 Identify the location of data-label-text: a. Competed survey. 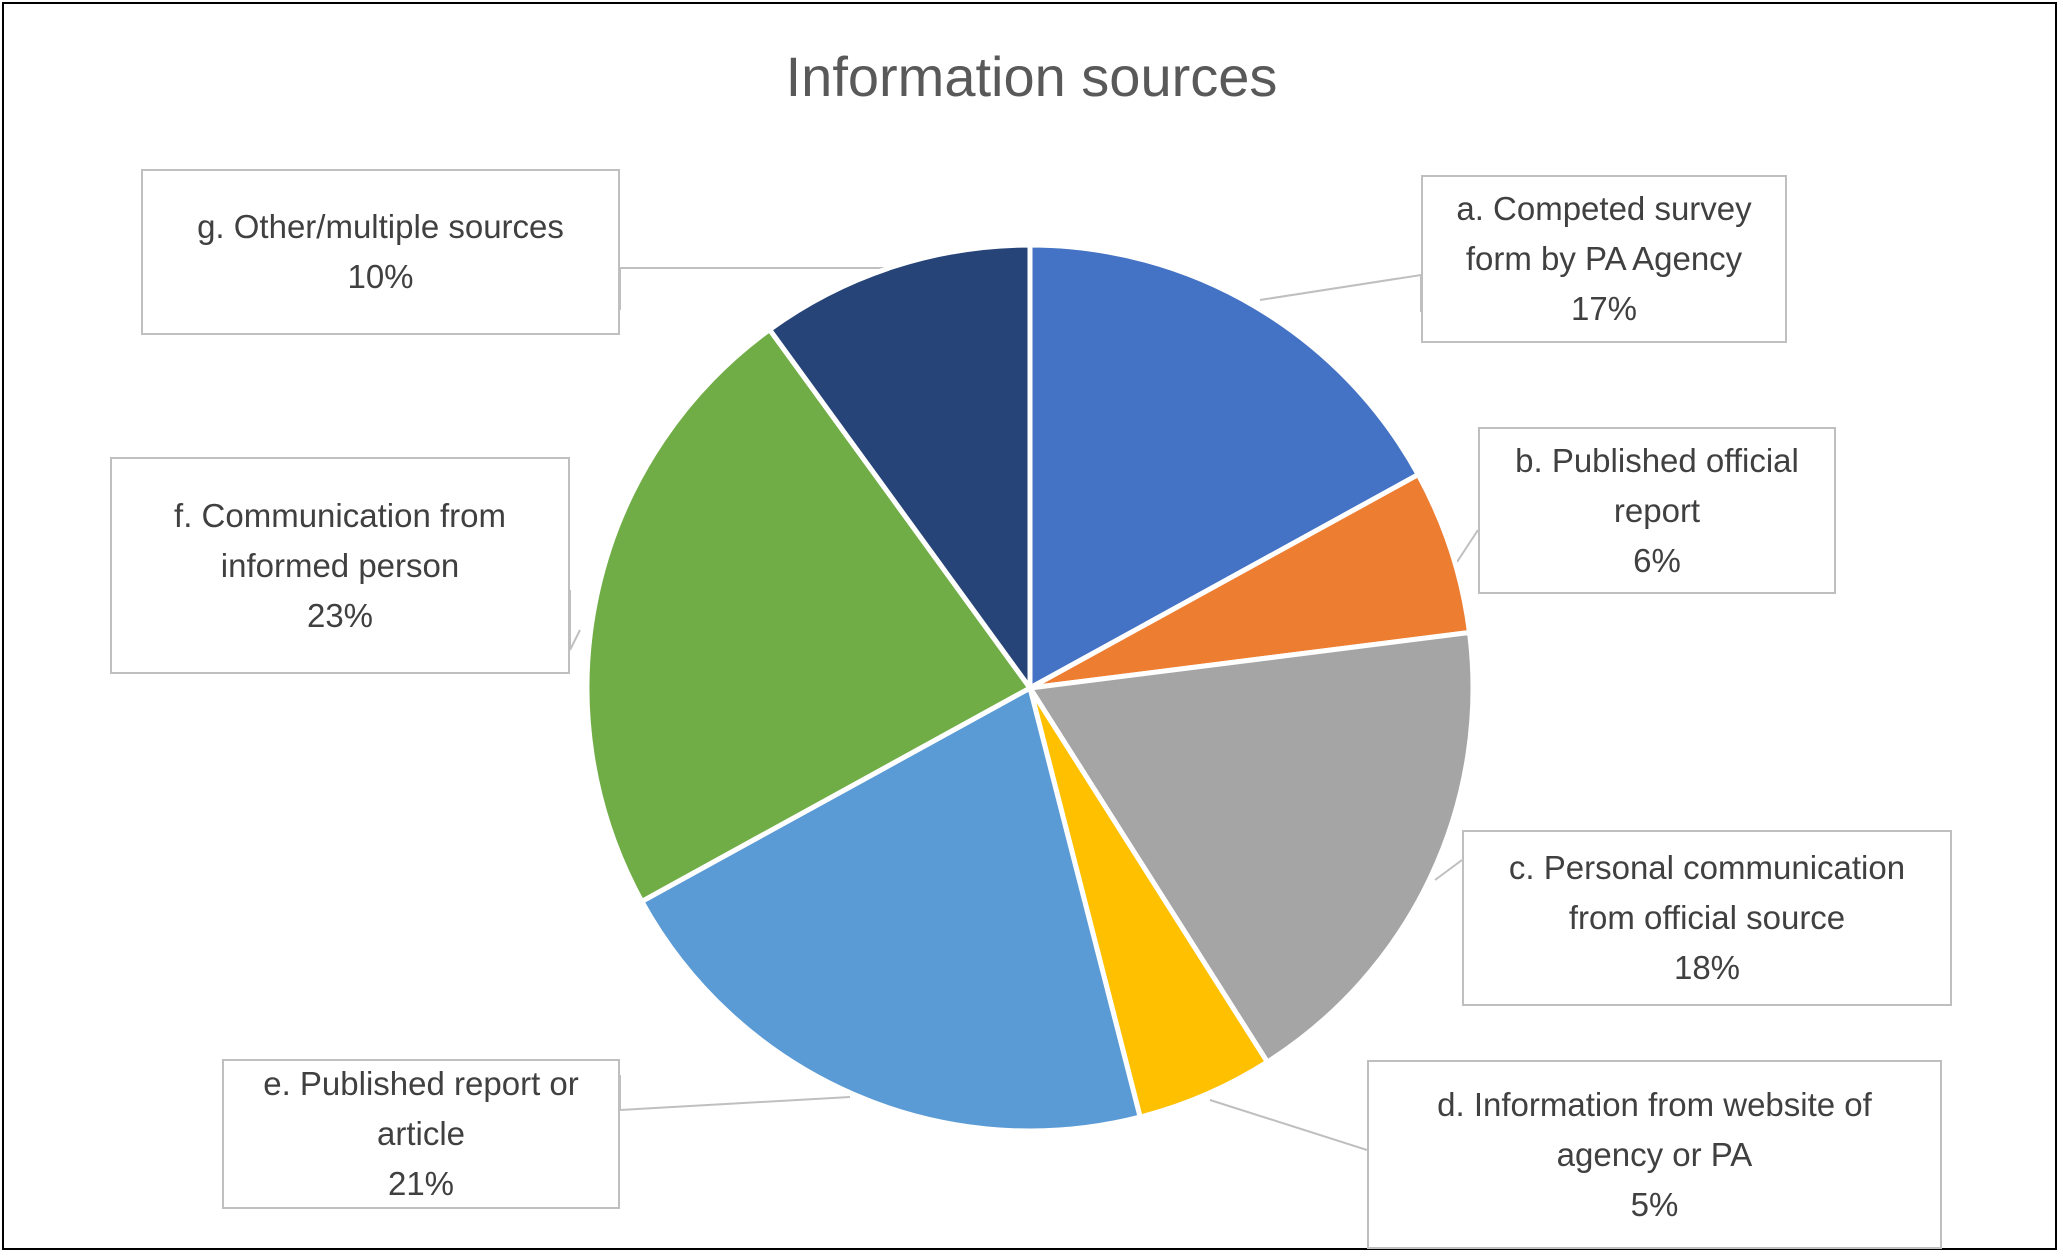
(1604, 208).